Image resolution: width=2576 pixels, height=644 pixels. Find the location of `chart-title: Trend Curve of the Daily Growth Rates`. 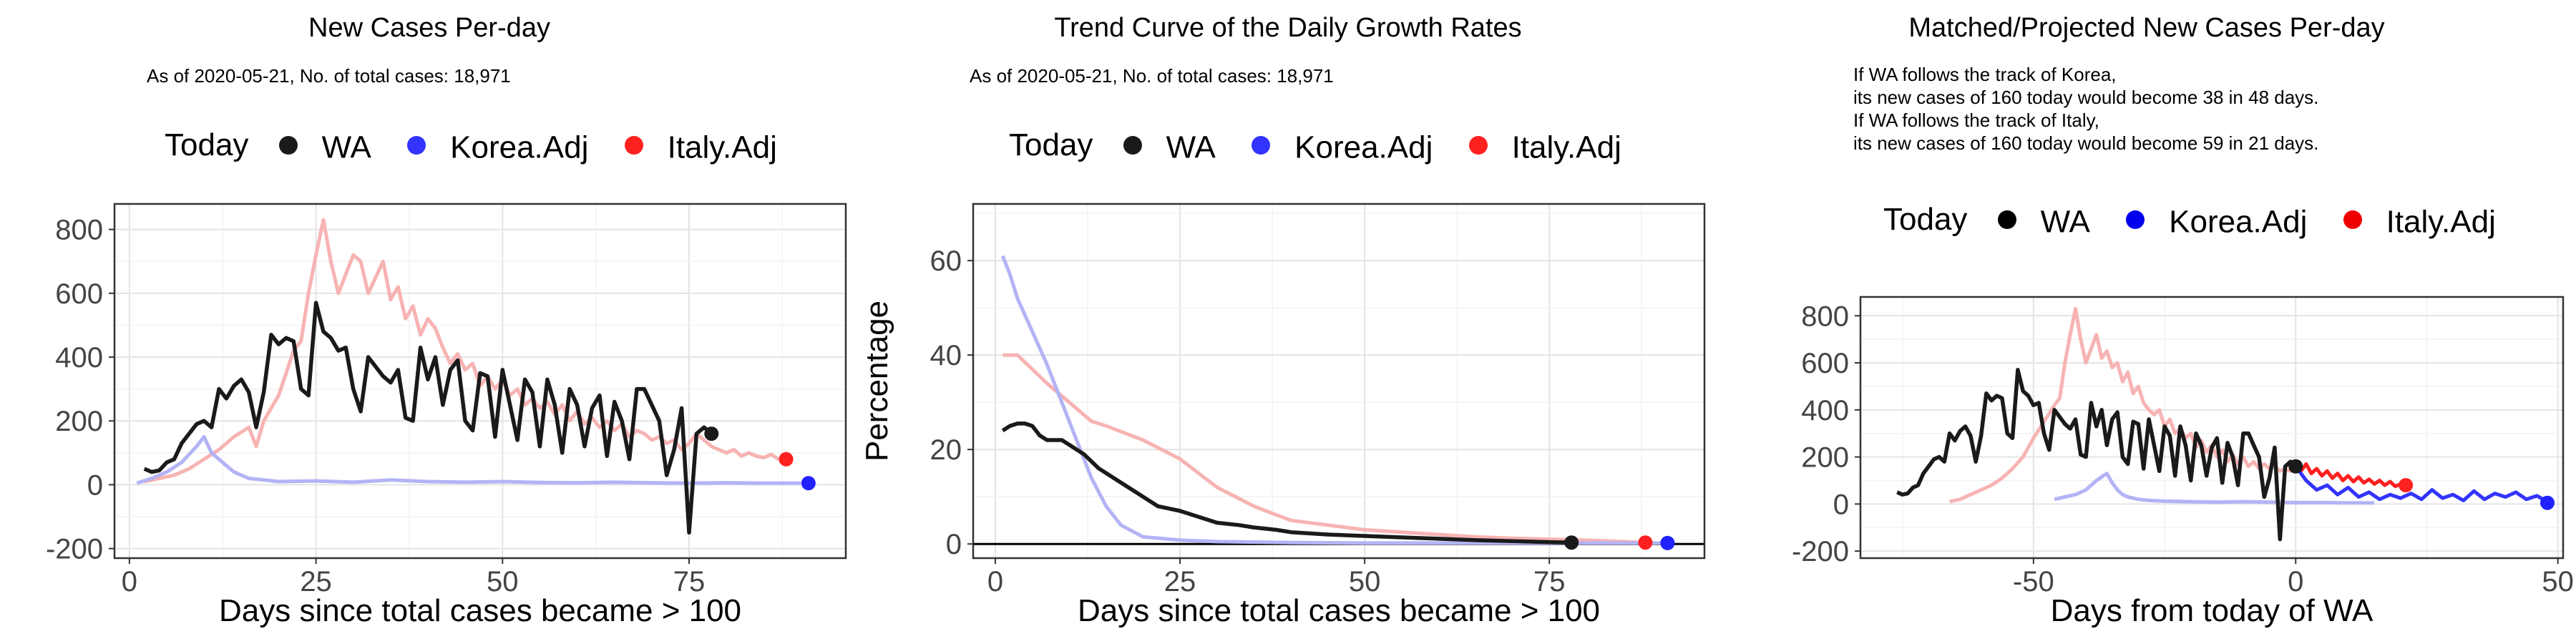

chart-title: Trend Curve of the Daily Growth Rates is located at coordinates (1288, 28).